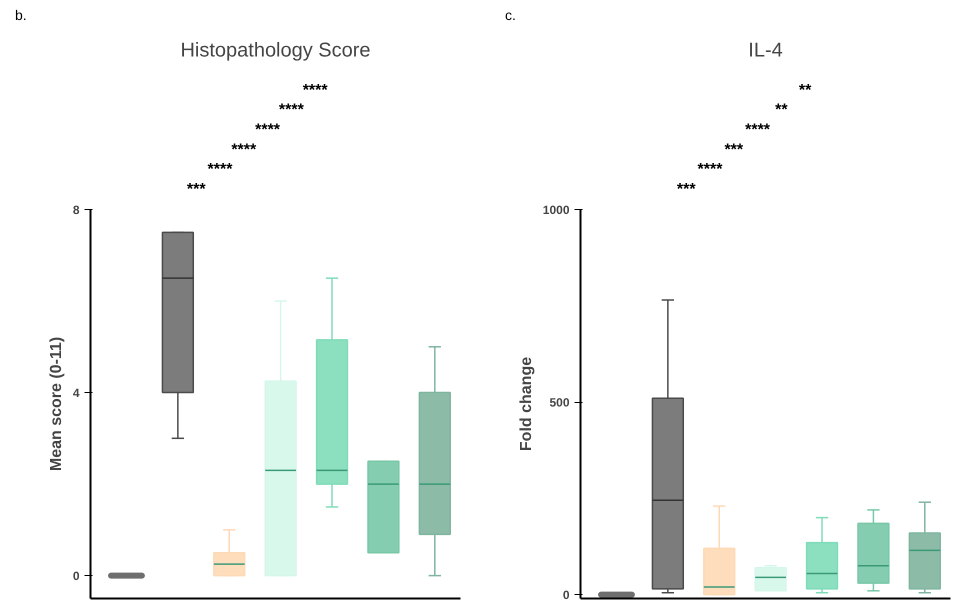 This screenshot has height=607, width=977. Describe the element at coordinates (275, 51) in the screenshot. I see `chart-title: Histopathology Score` at that location.